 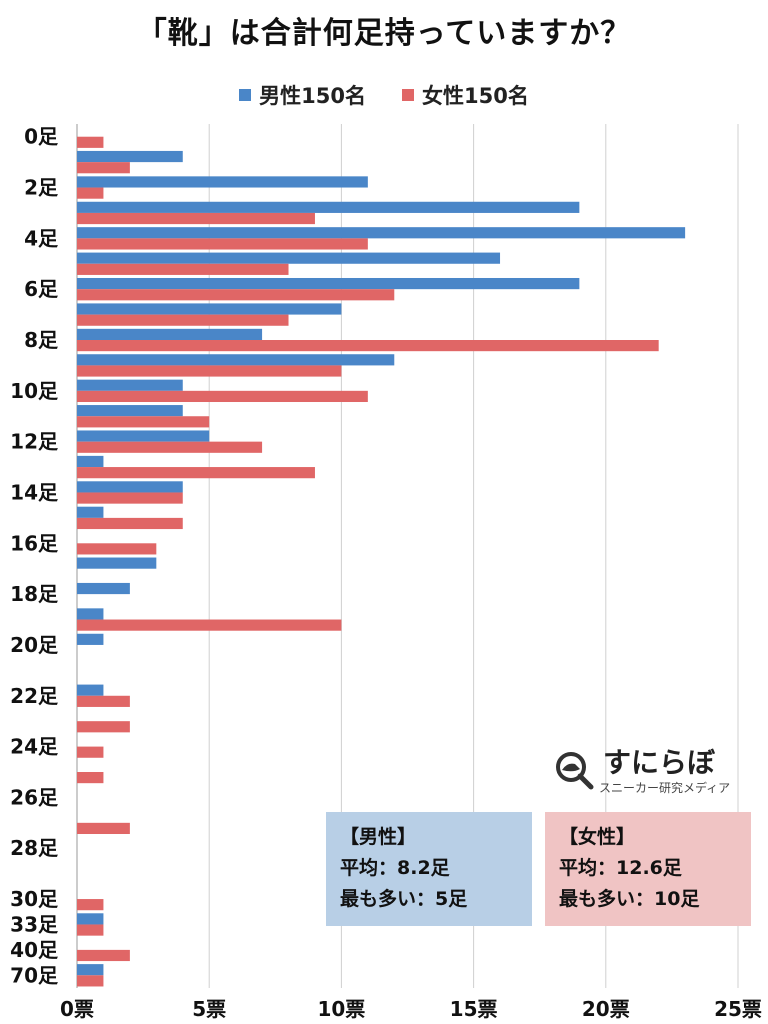 I want to click on legend-label-male: 男性150名, so click(x=312, y=96).